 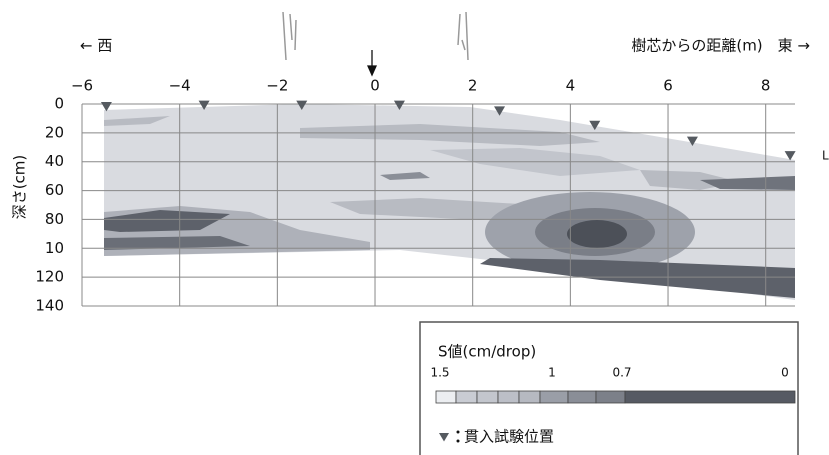 I want to click on tree-sketch, so click(x=375, y=36).